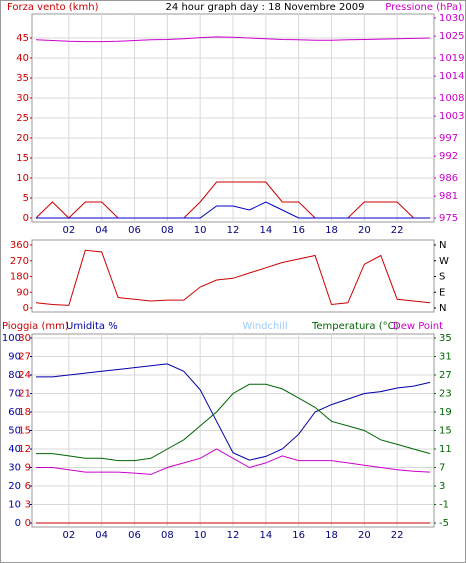  I want to click on y2-tick-label: 1030, so click(451, 18).